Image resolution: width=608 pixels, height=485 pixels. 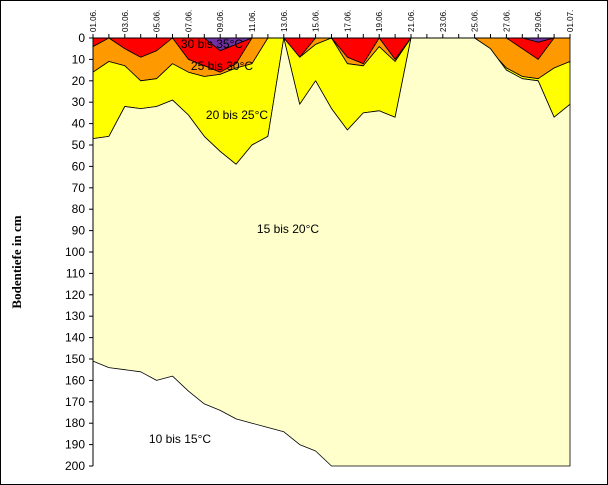 I want to click on y-tick-label: 150, so click(x=75, y=359).